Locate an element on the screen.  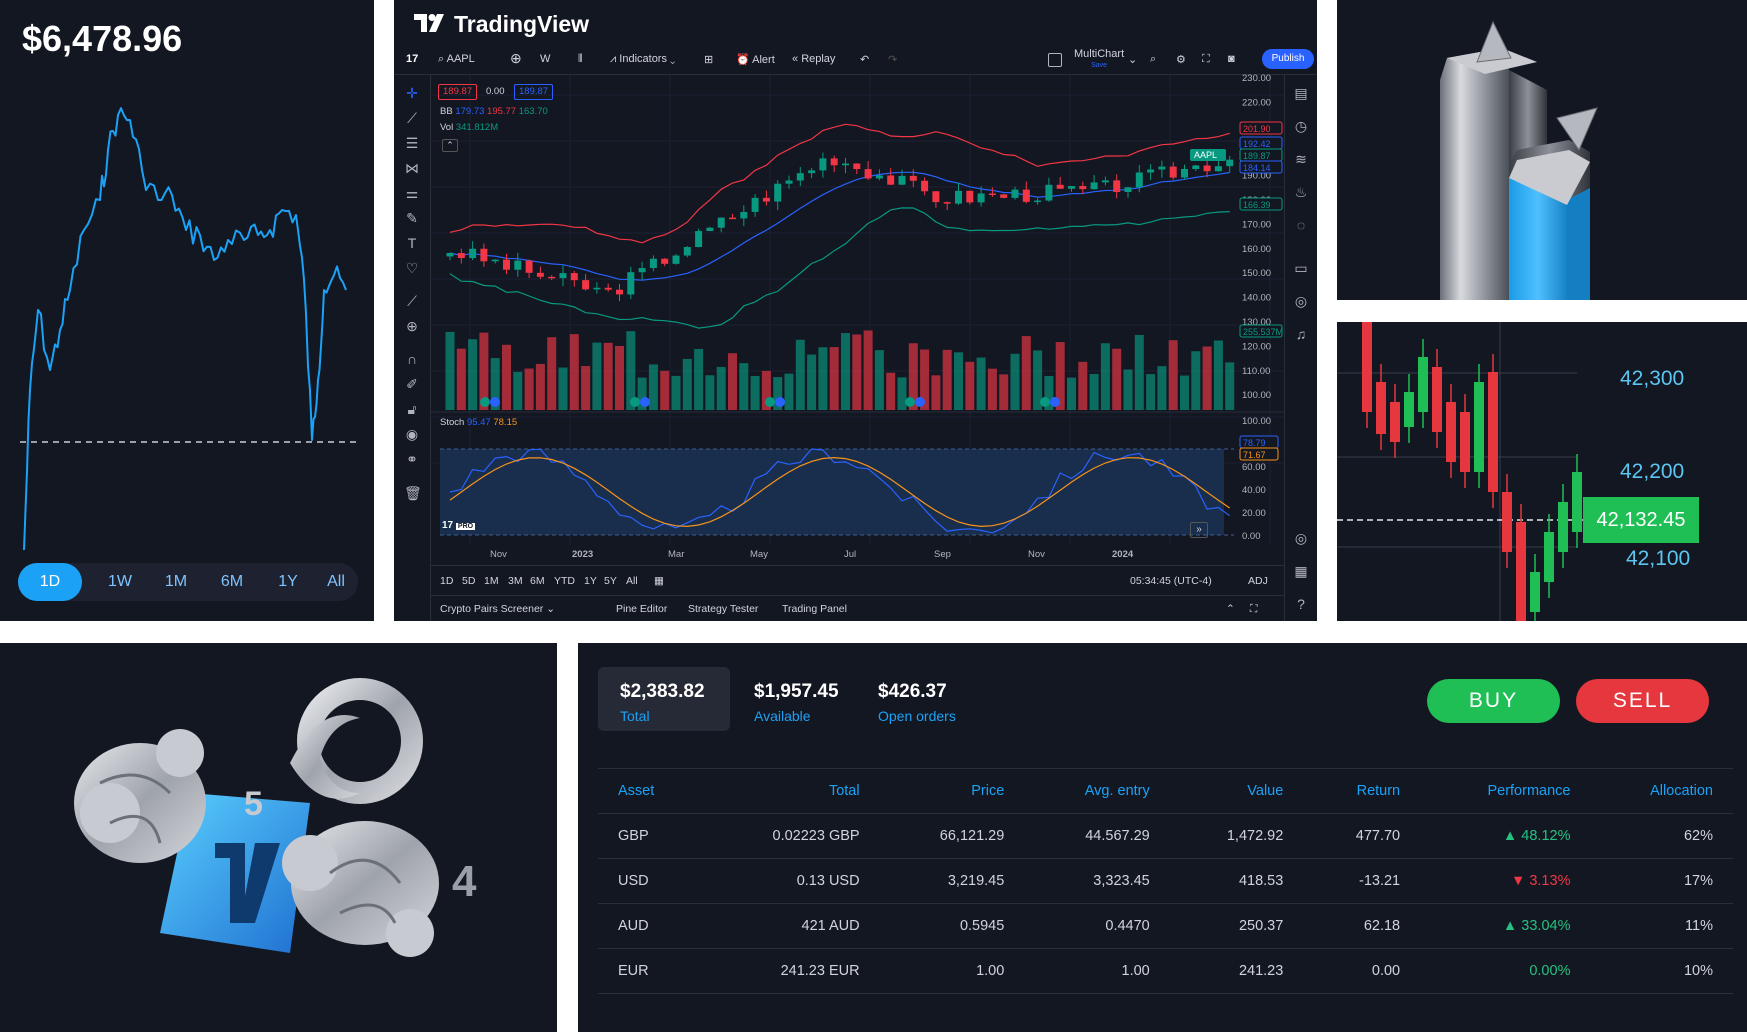
notifications-bell-icon: ♫ is located at coordinates (1301, 334).